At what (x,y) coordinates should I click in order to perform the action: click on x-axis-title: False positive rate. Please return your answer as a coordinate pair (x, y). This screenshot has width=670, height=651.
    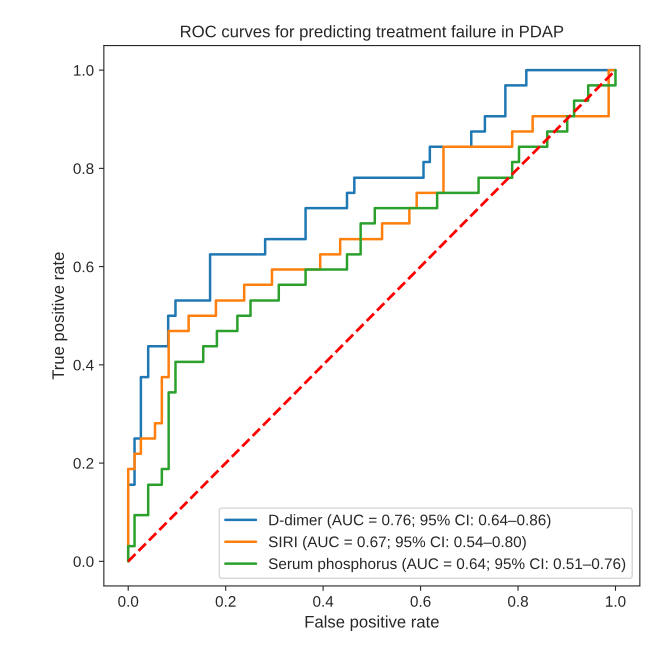
    Looking at the image, I should click on (372, 623).